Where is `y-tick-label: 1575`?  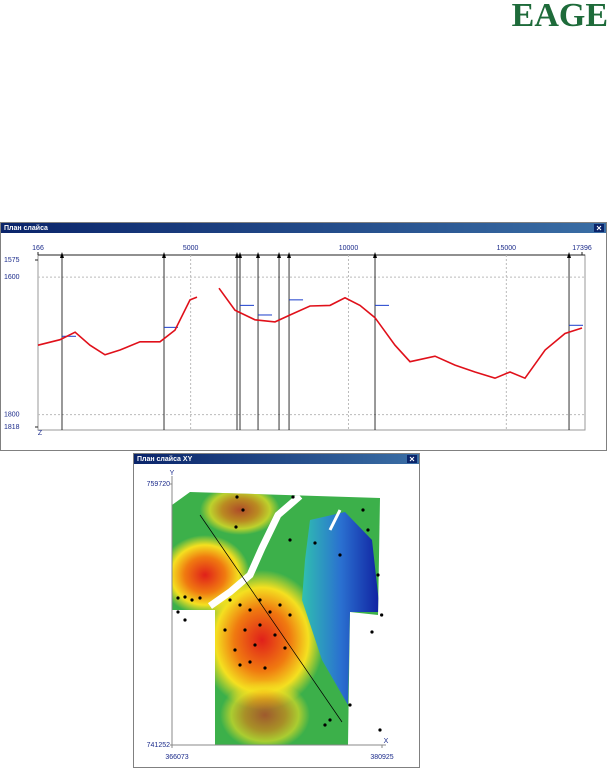 y-tick-label: 1575 is located at coordinates (12, 260).